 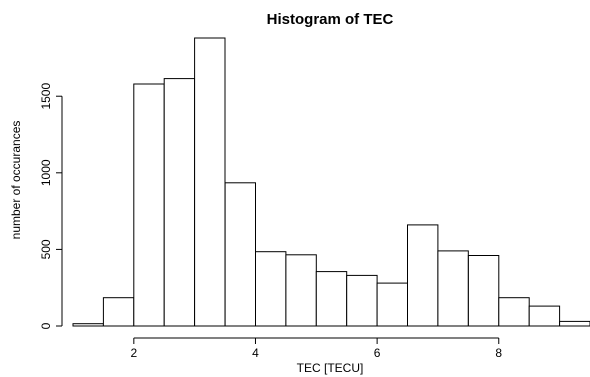 What do you see at coordinates (330, 368) in the screenshot?
I see `x-axis-label: TEC [TECU]` at bounding box center [330, 368].